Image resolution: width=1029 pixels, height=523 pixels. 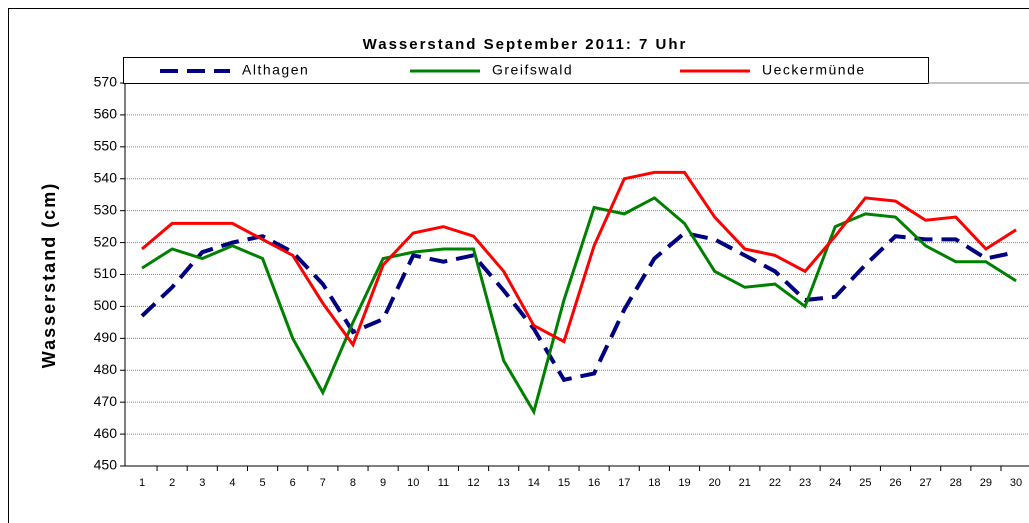 I want to click on x-tick-label: 1, so click(x=142, y=483).